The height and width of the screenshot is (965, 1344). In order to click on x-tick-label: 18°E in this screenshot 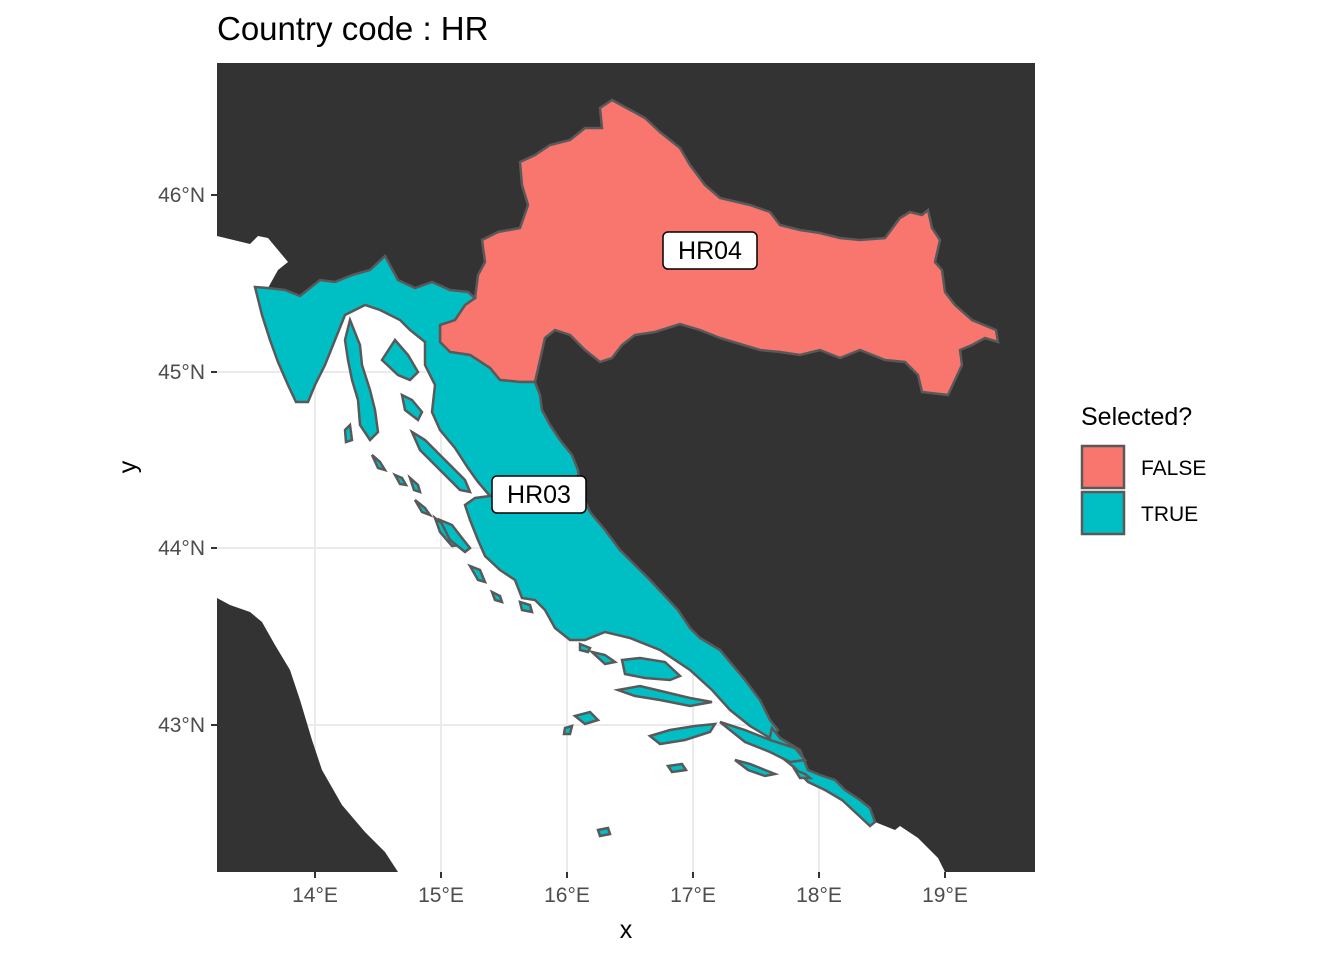, I will do `click(819, 895)`.